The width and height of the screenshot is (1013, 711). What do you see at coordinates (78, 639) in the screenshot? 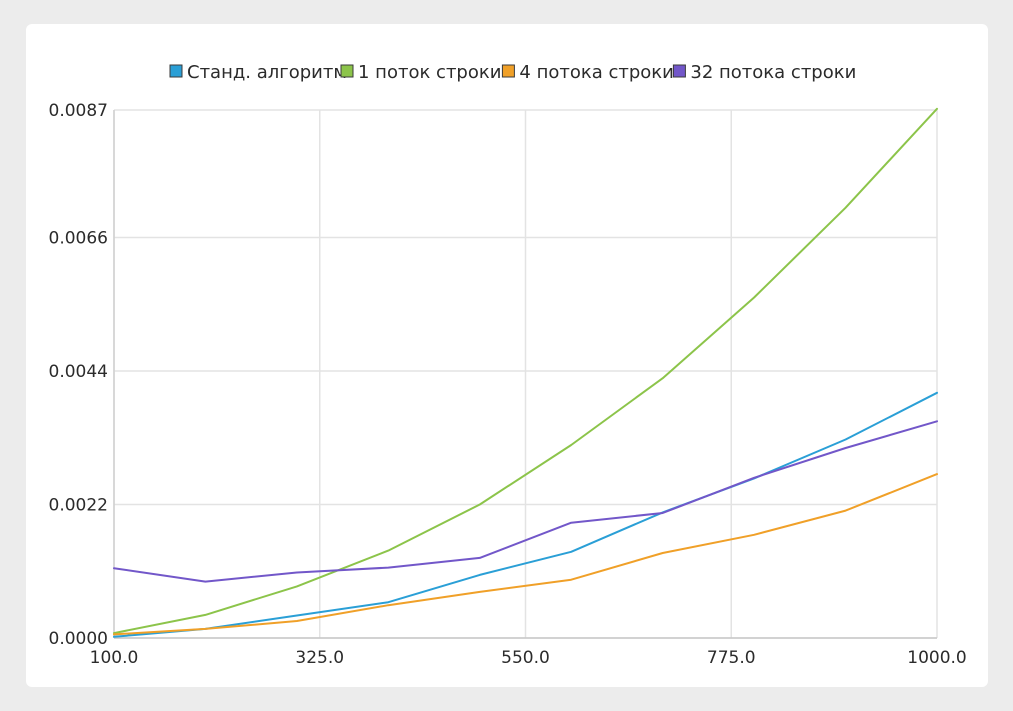
I see `y-tick-label: 0.0000` at bounding box center [78, 639].